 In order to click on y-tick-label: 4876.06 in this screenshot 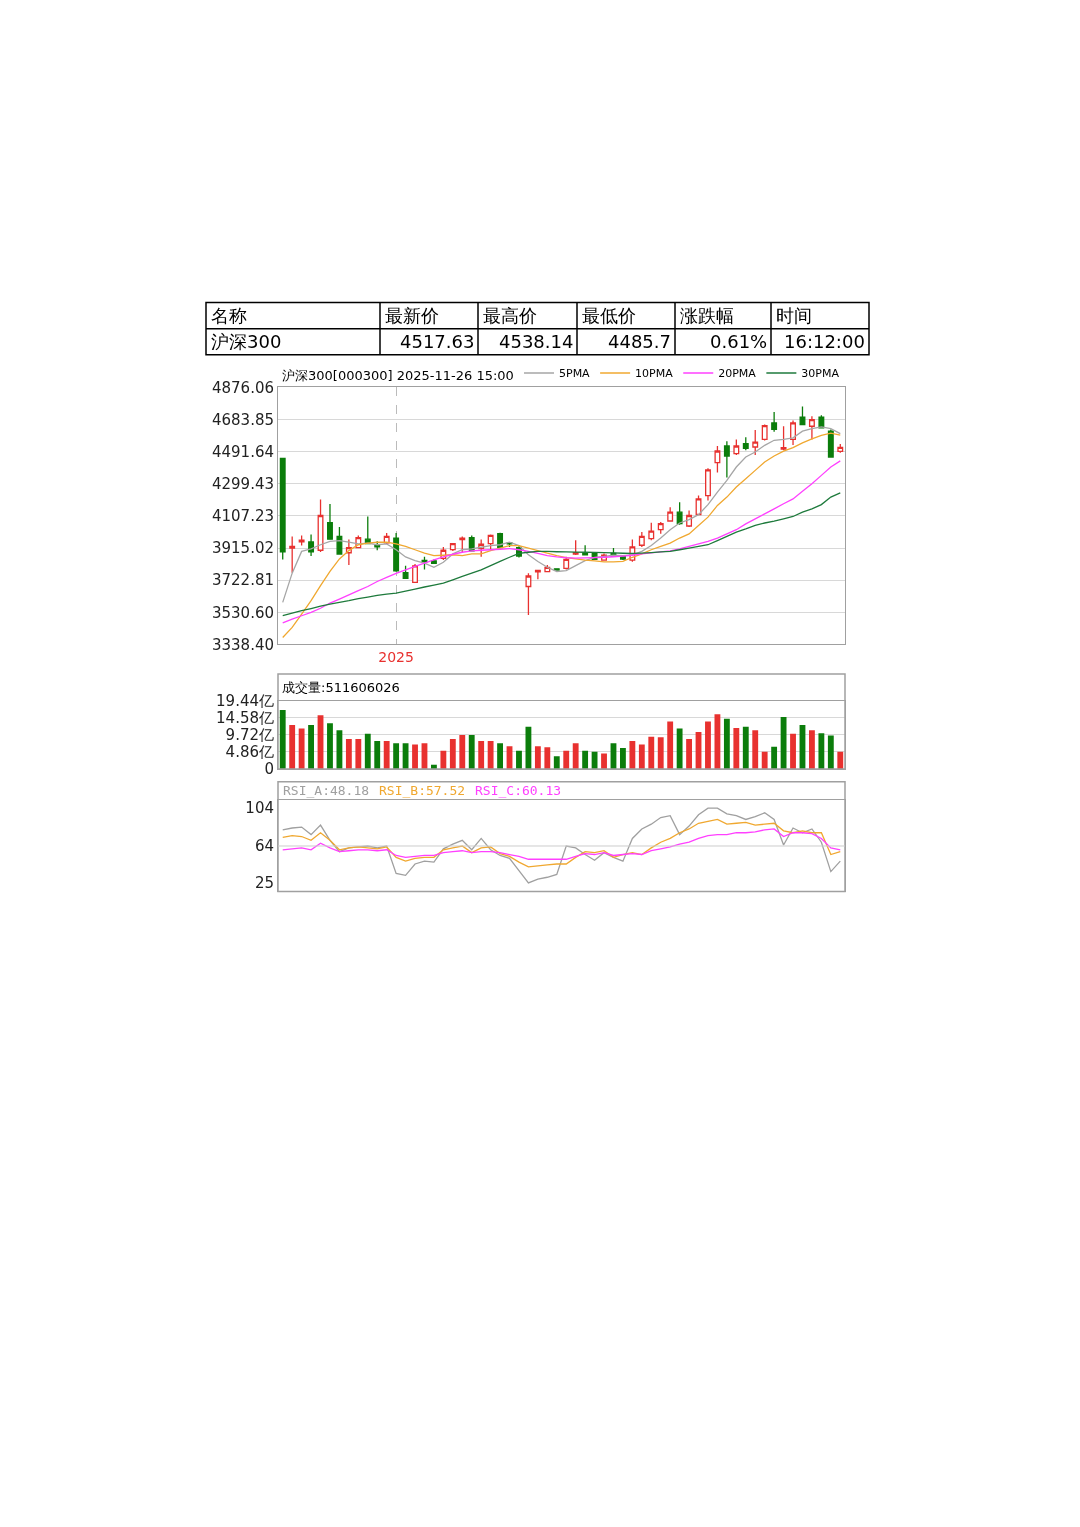, I will do `click(242, 387)`.